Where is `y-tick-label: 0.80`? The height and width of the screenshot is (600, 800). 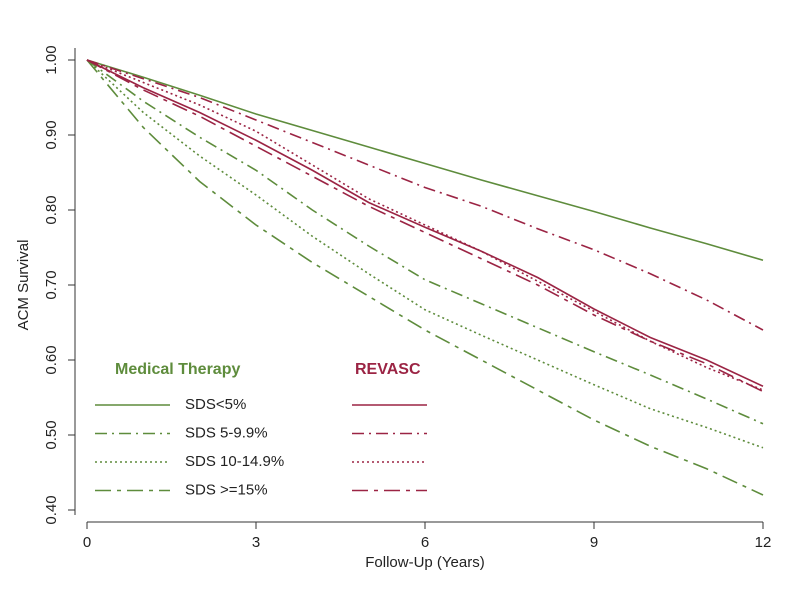
y-tick-label: 0.80 is located at coordinates (51, 209).